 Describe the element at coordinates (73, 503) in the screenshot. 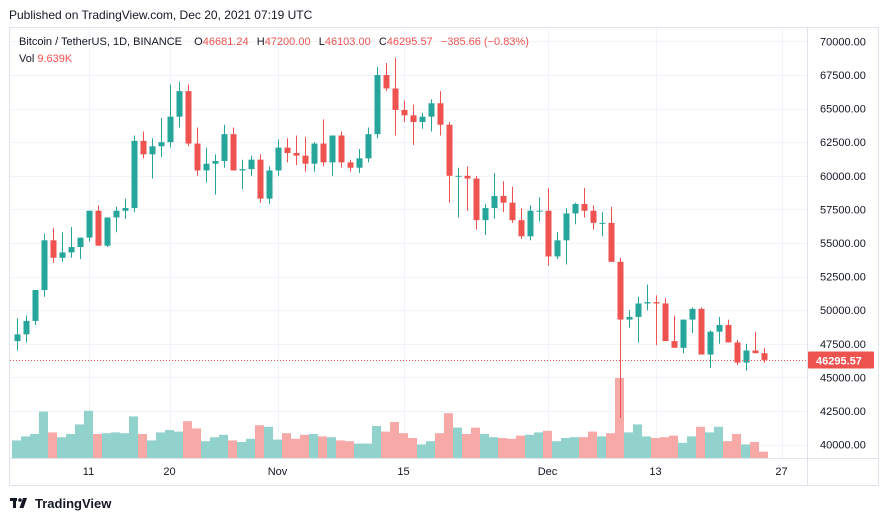

I see `footer-brand-text: TradingView` at that location.